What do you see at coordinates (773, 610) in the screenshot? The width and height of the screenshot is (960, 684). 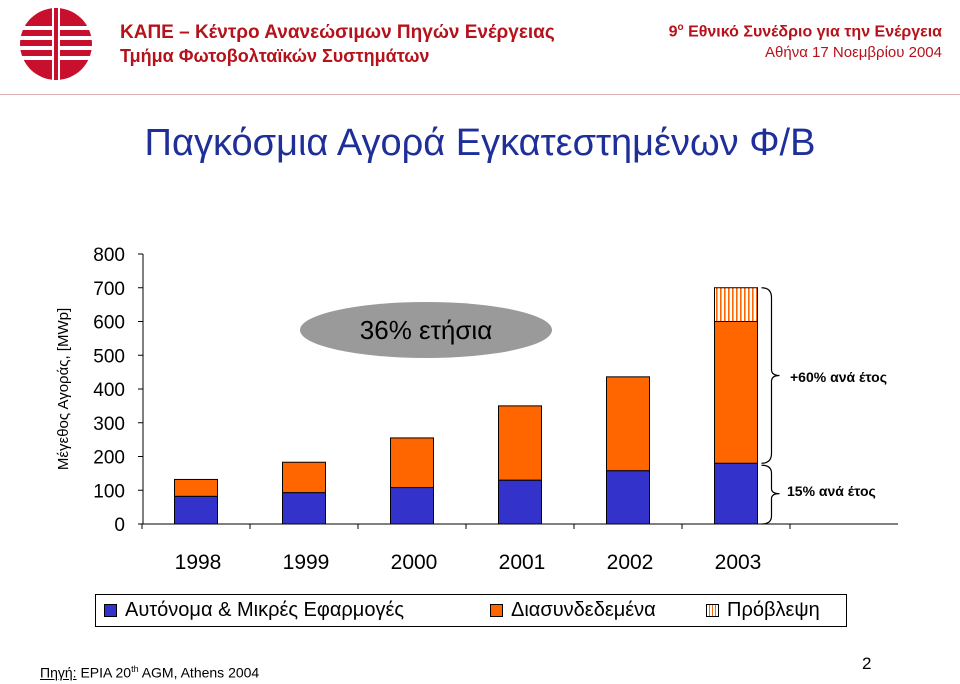 I see `legend-label-forecast: Πρόβλεψη` at bounding box center [773, 610].